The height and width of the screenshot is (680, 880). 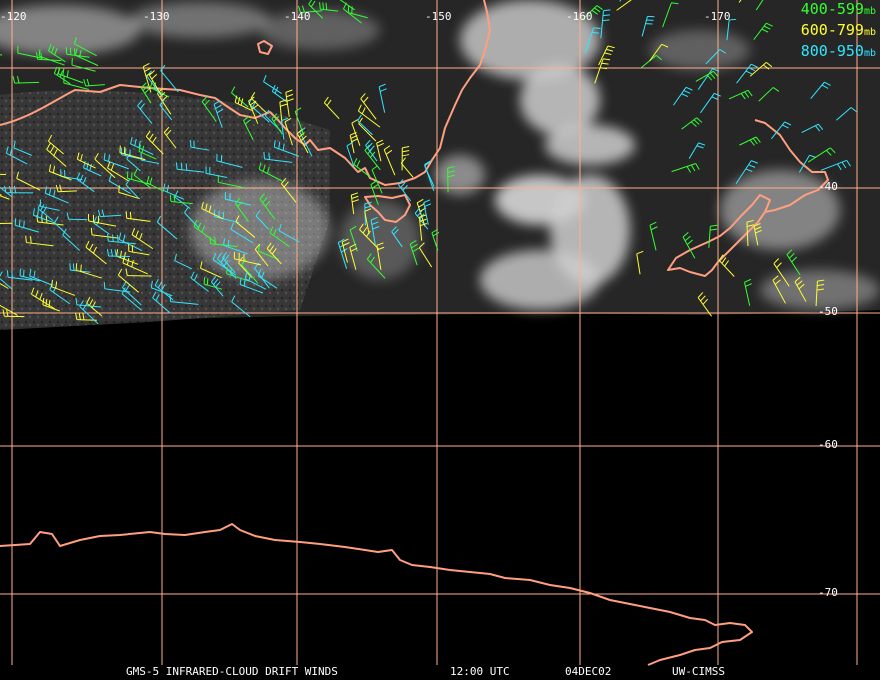 What do you see at coordinates (828, 444) in the screenshot?
I see `latitude-label: -60` at bounding box center [828, 444].